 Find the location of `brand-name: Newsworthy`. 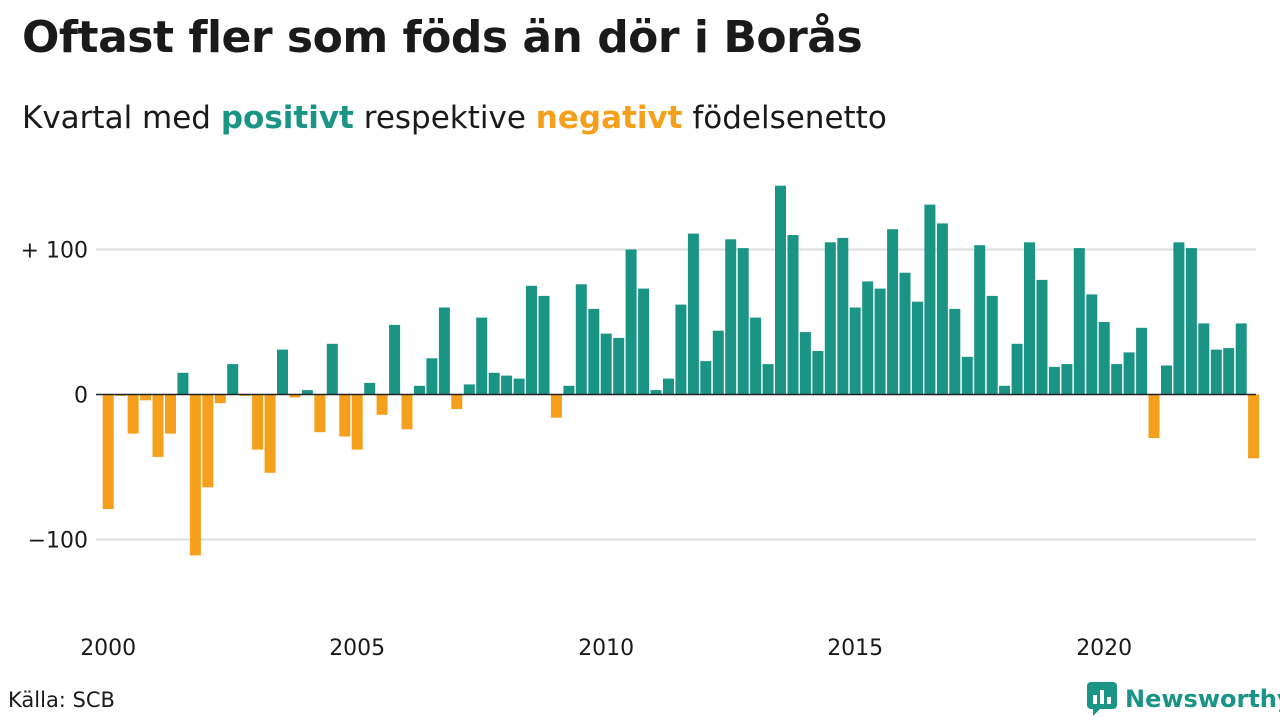

brand-name: Newsworthy is located at coordinates (1202, 699).